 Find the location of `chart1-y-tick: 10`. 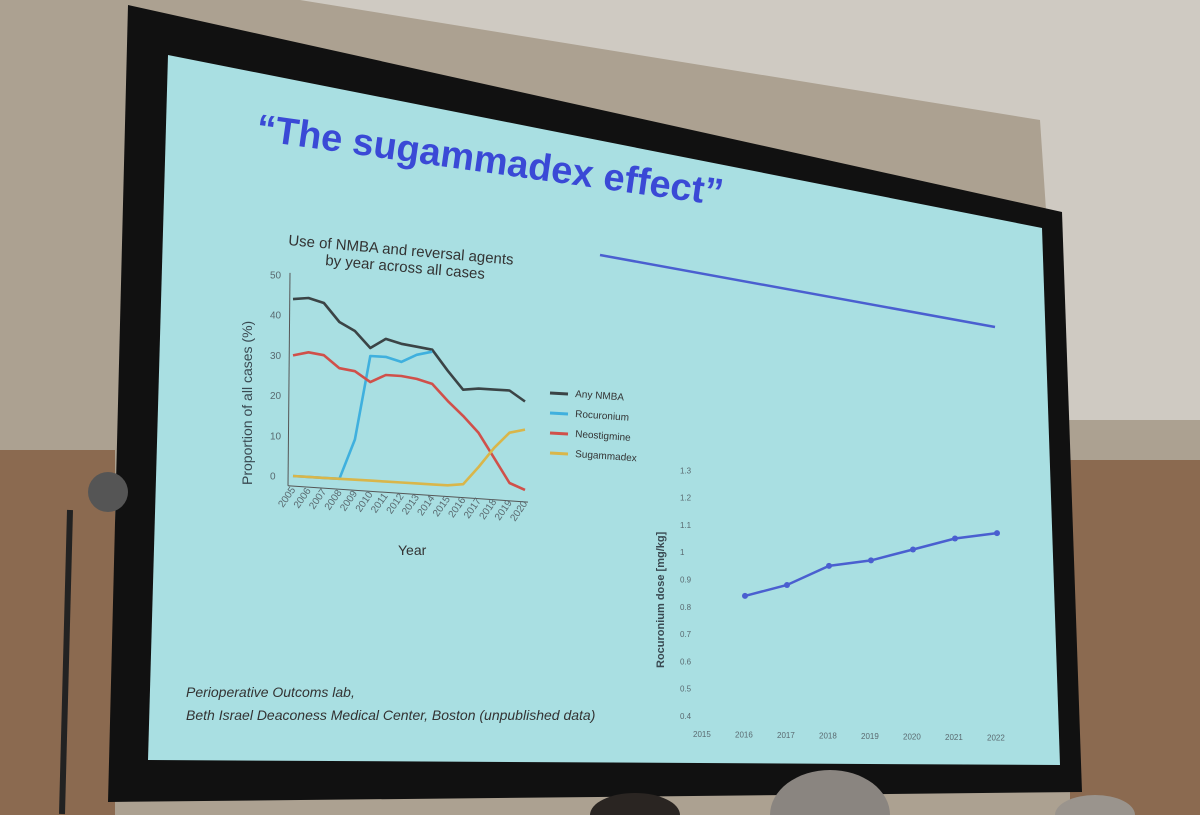

chart1-y-tick: 10 is located at coordinates (276, 436).